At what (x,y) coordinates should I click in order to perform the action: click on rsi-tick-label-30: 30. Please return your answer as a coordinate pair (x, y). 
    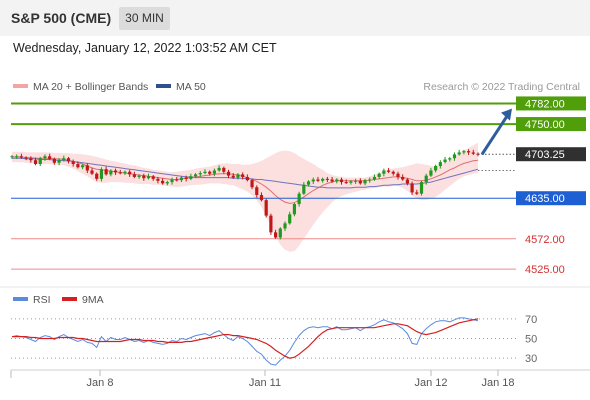
    Looking at the image, I should click on (531, 359).